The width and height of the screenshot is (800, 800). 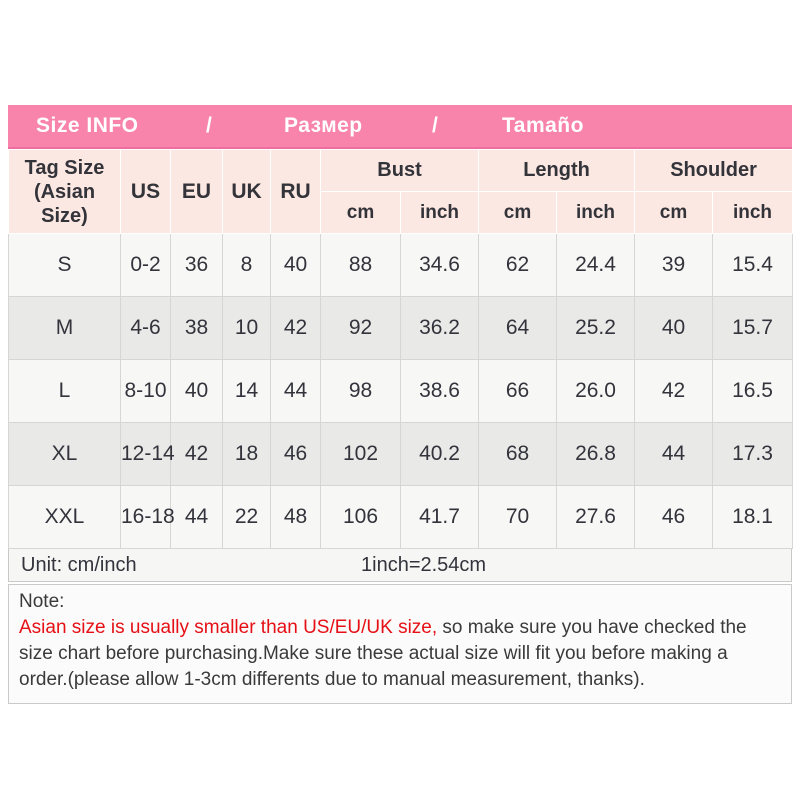 I want to click on us-cell: 8-10, so click(x=145, y=391).